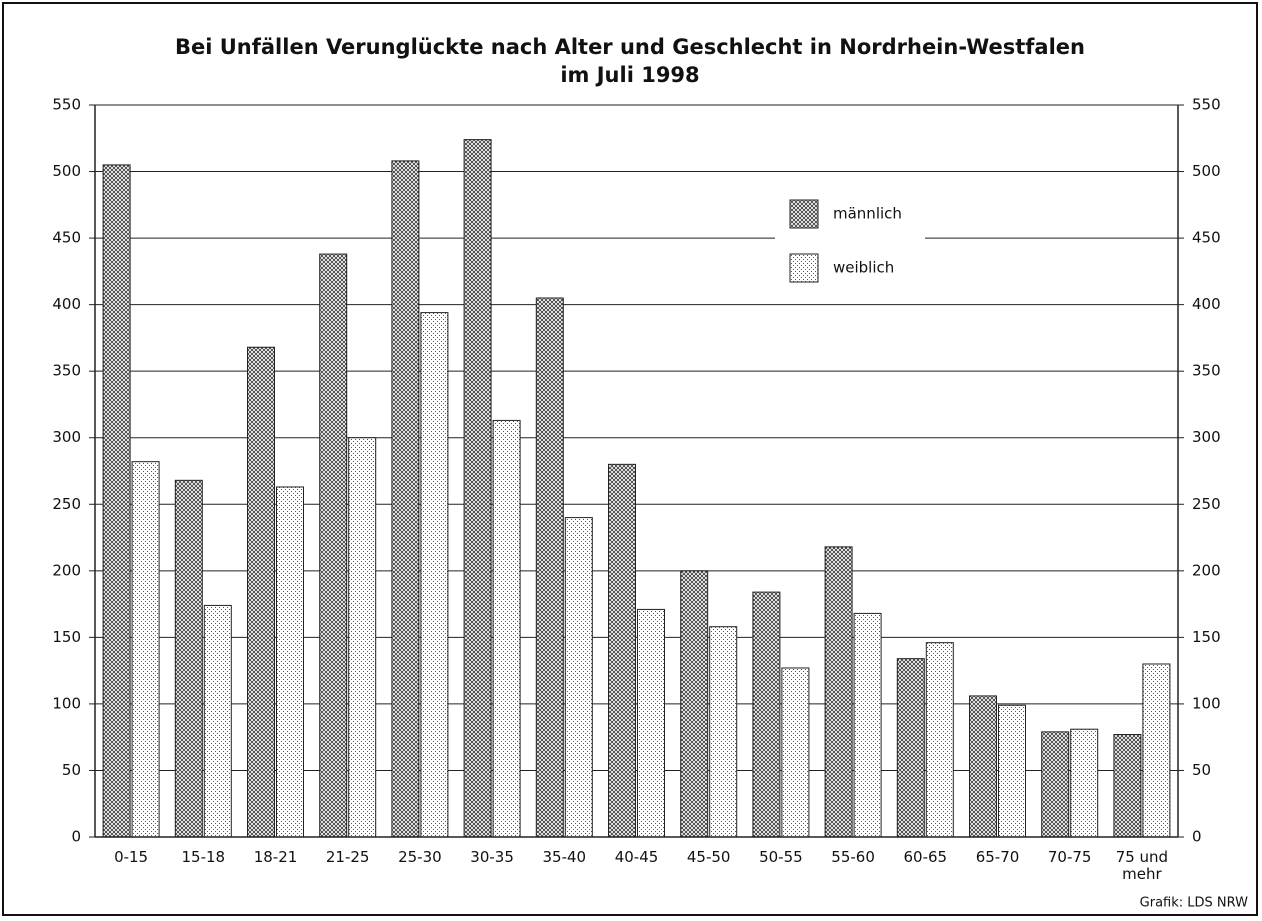  What do you see at coordinates (66, 570) in the screenshot?
I see `y-tick-label: 200` at bounding box center [66, 570].